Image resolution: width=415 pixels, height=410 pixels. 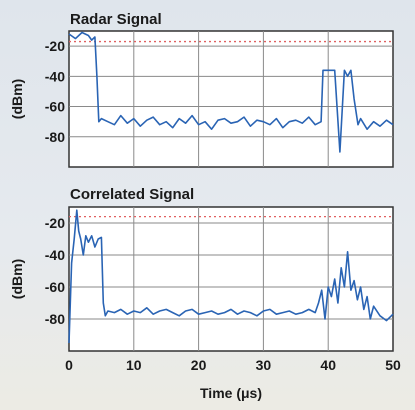 I want to click on x-tick-label-4: 40, so click(x=328, y=365).